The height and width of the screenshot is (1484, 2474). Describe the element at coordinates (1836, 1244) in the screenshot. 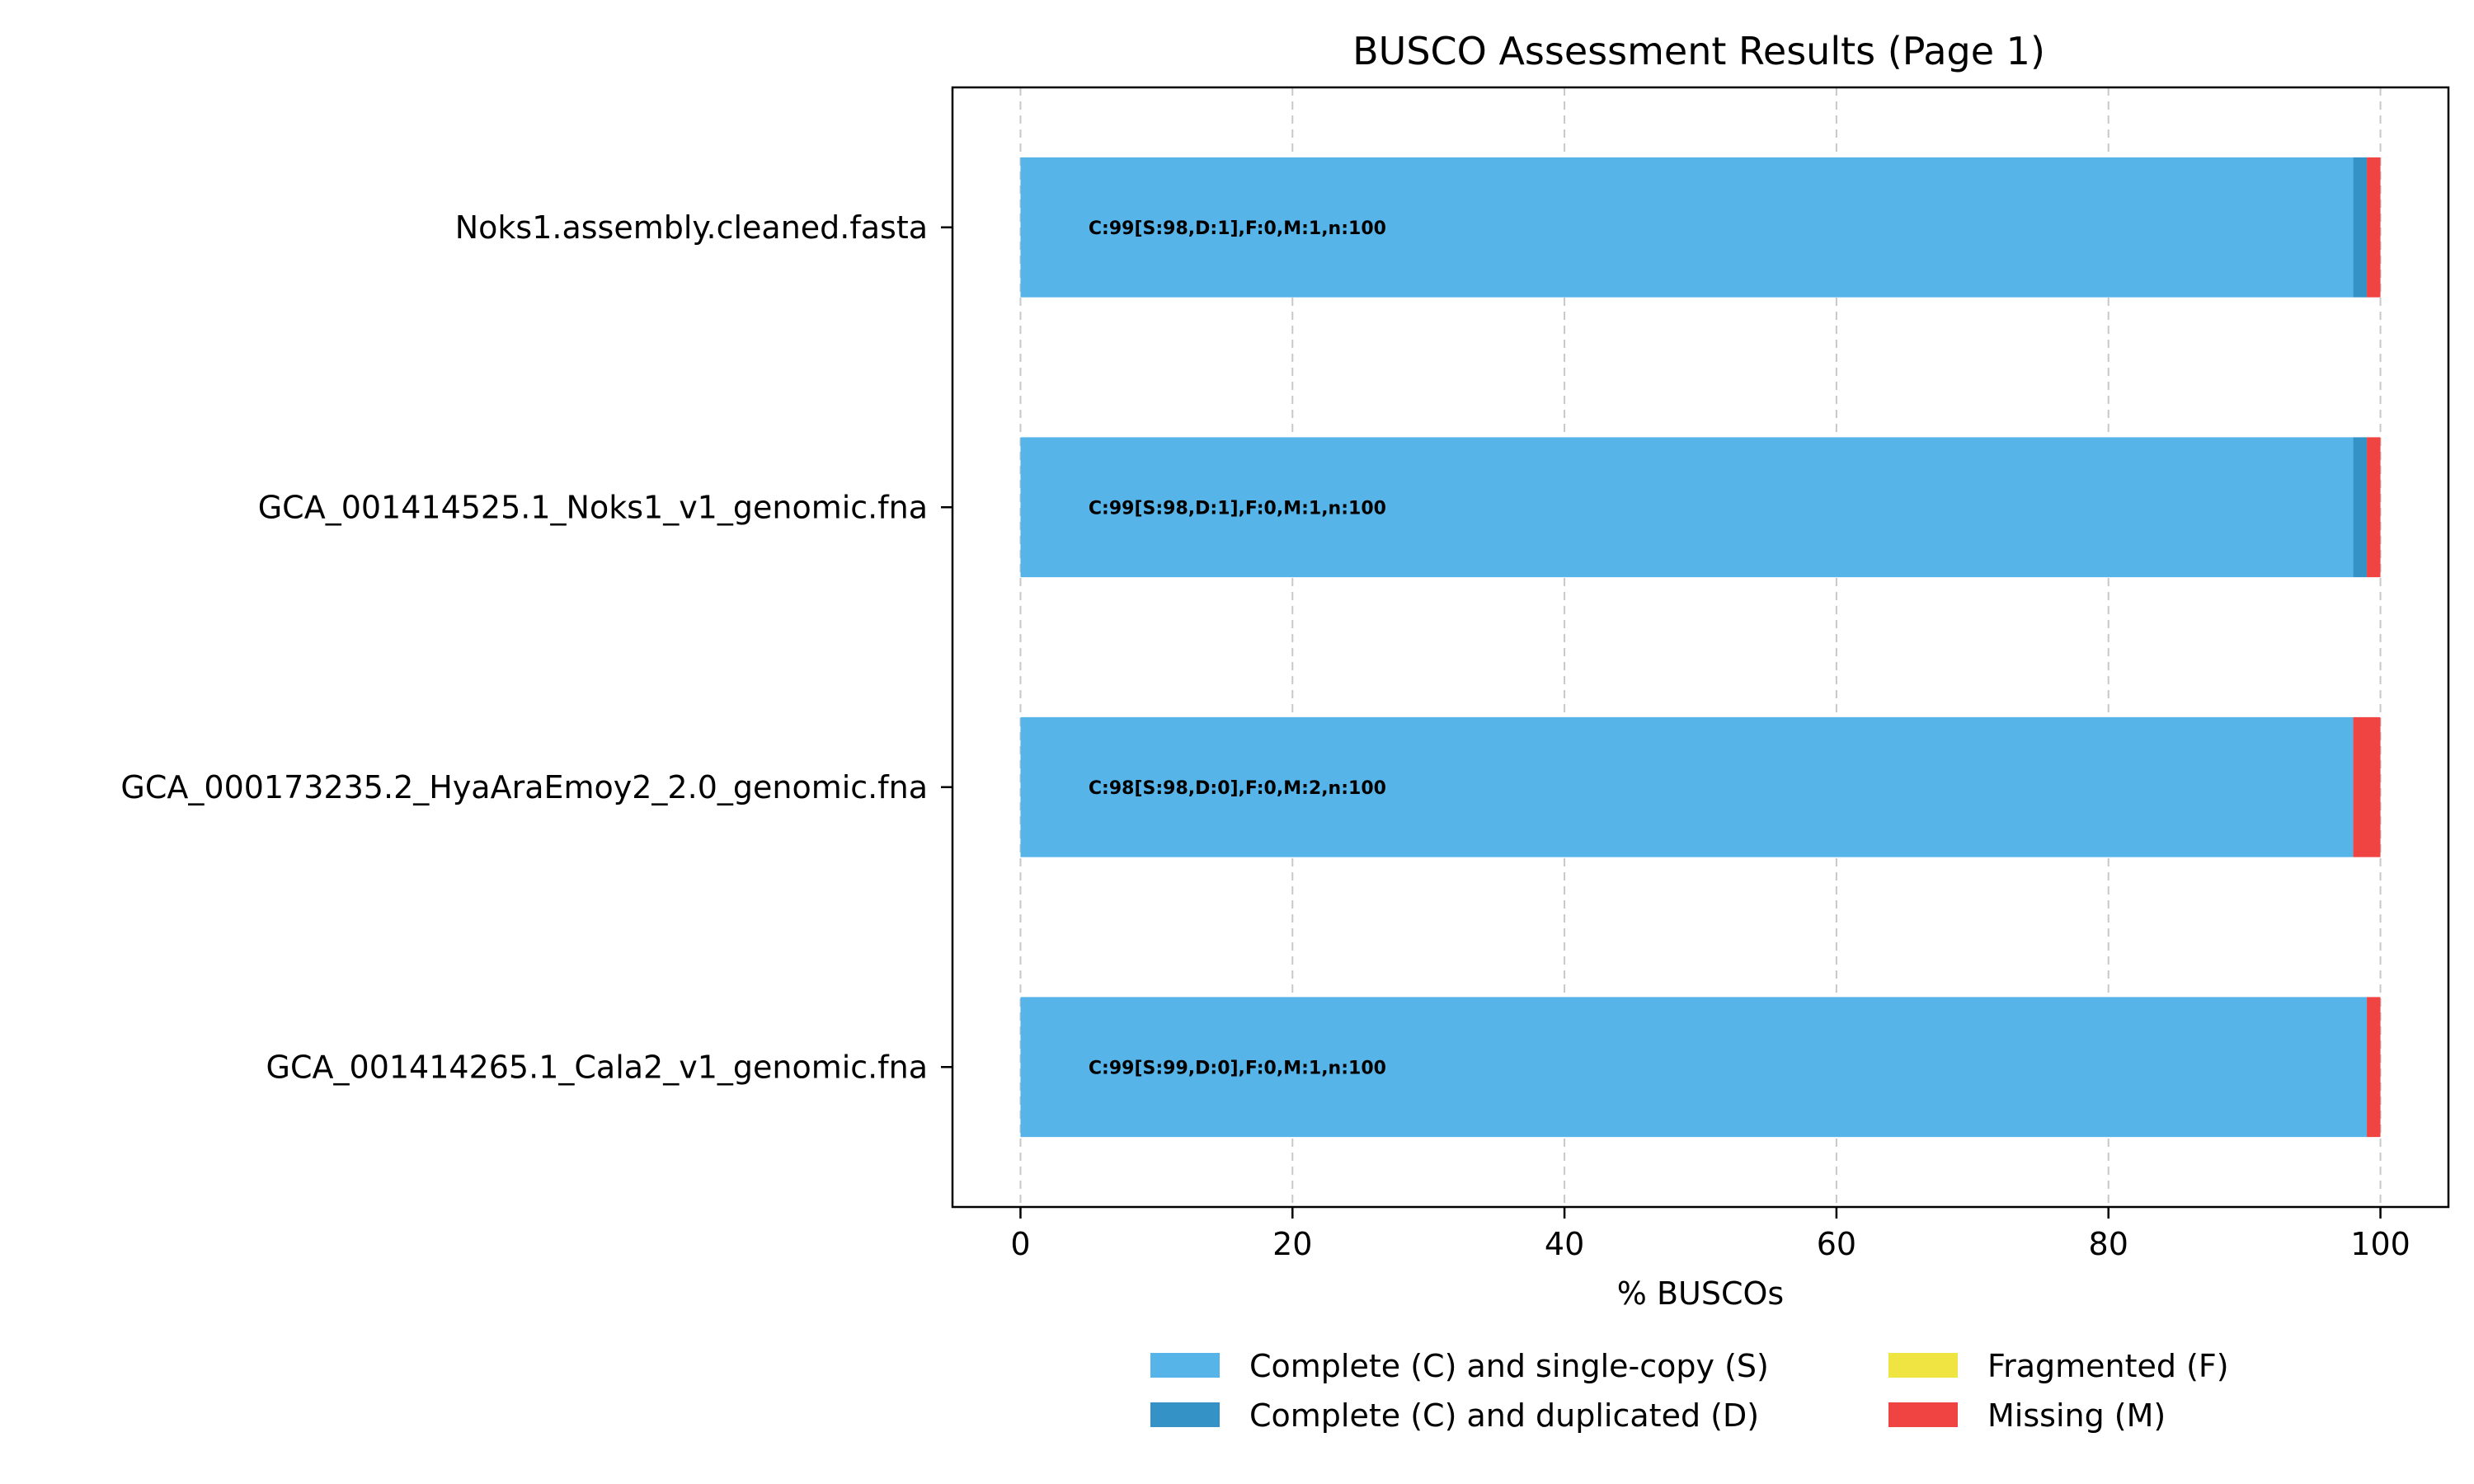

I see `x-tick-label: 60` at that location.